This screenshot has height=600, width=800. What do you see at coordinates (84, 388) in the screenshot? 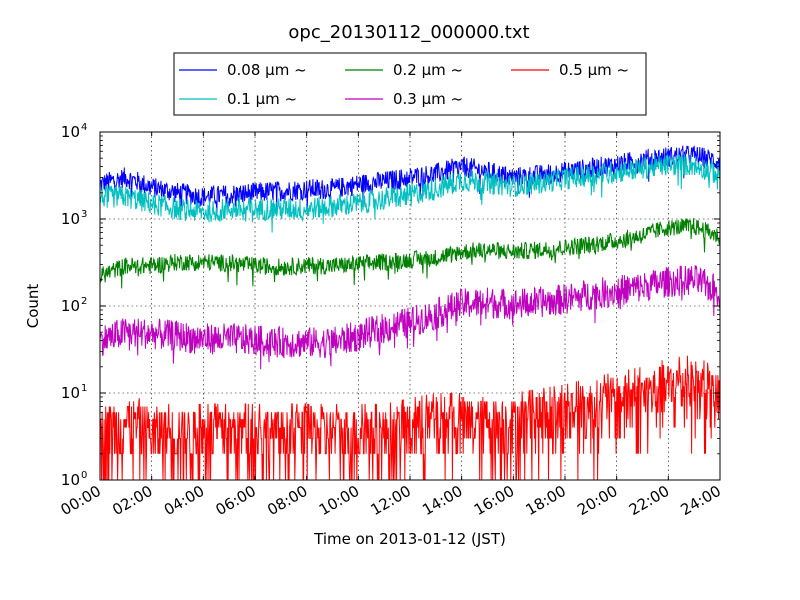
I see `y-tick-exponent: 1` at bounding box center [84, 388].